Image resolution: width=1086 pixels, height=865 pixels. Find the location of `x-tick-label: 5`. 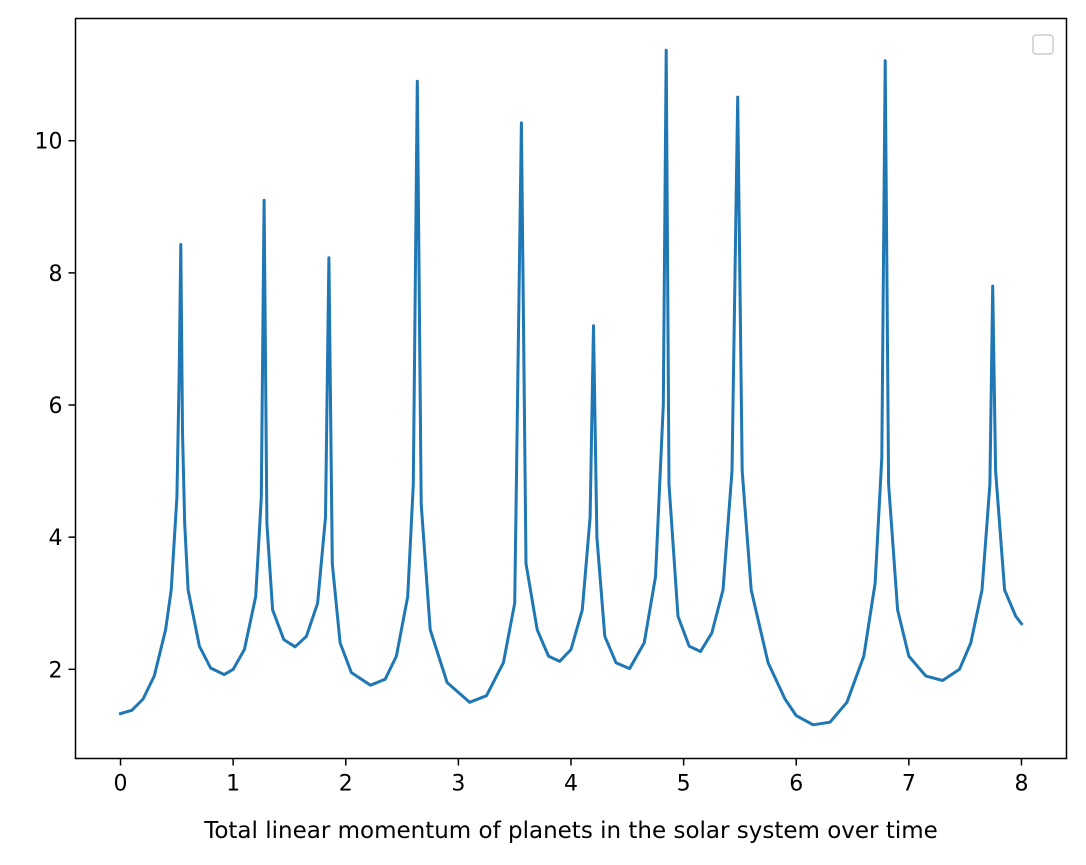

x-tick-label: 5 is located at coordinates (684, 784).